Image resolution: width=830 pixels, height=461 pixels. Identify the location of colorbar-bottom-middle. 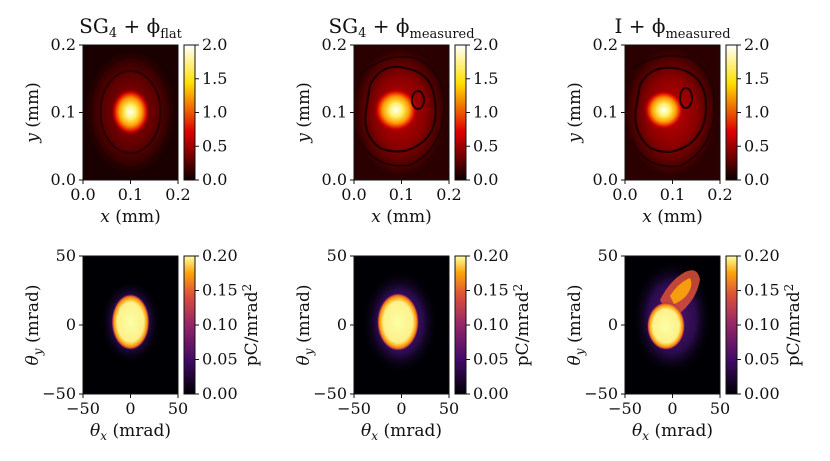
(460, 325).